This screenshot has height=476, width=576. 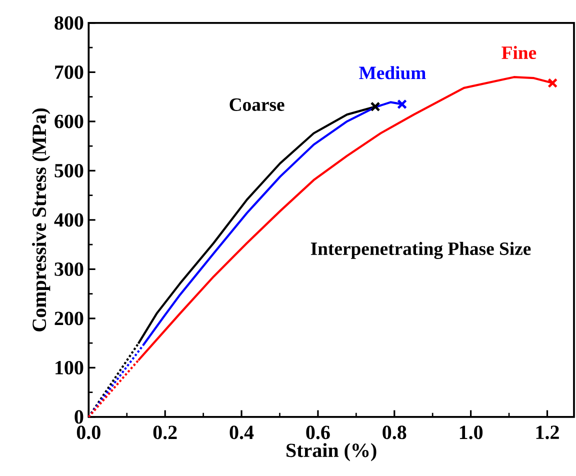 What do you see at coordinates (69, 171) in the screenshot?
I see `y-tick-label: 500` at bounding box center [69, 171].